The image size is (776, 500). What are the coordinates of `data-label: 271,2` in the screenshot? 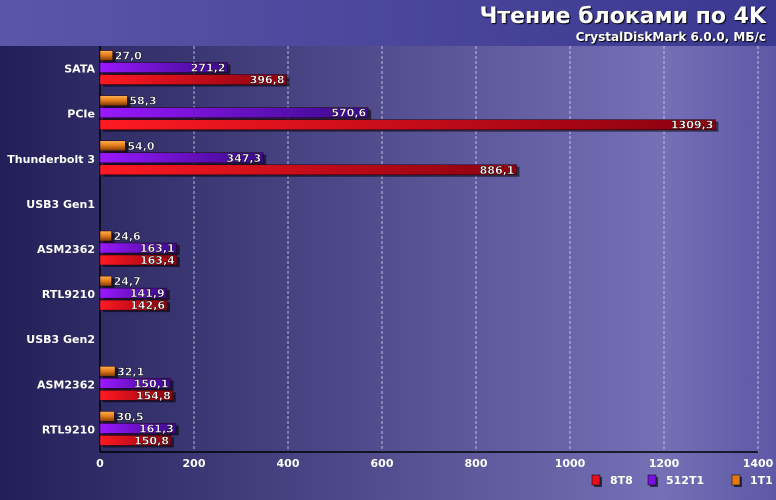 It's located at (208, 68).